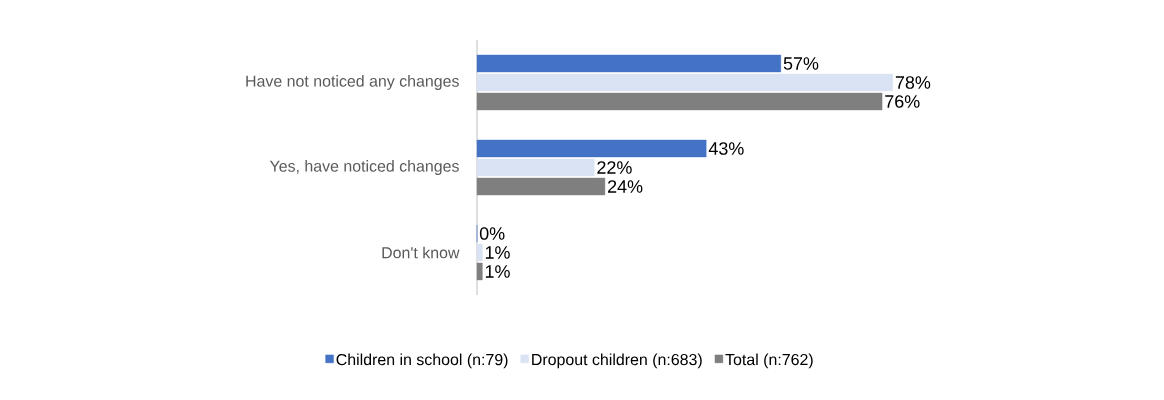 The image size is (1164, 400). What do you see at coordinates (352, 82) in the screenshot?
I see `y-tick-label: Have not noticed any changes` at bounding box center [352, 82].